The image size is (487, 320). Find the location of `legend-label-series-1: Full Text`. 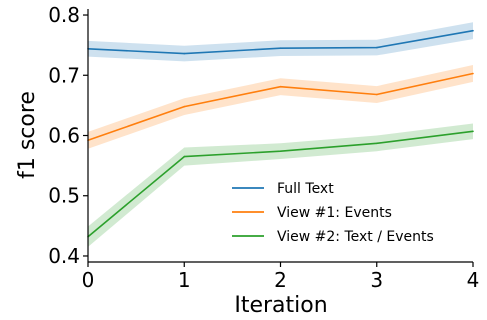

legend-label-series-1: Full Text is located at coordinates (305, 189).